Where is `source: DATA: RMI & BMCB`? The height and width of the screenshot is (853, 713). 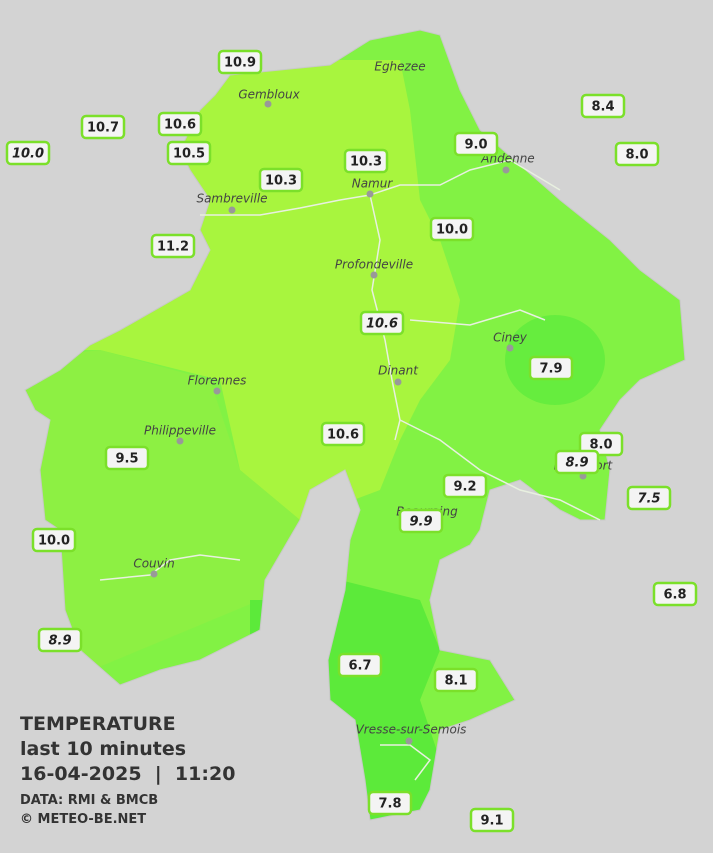 source: DATA: RMI & BMCB is located at coordinates (89, 800).